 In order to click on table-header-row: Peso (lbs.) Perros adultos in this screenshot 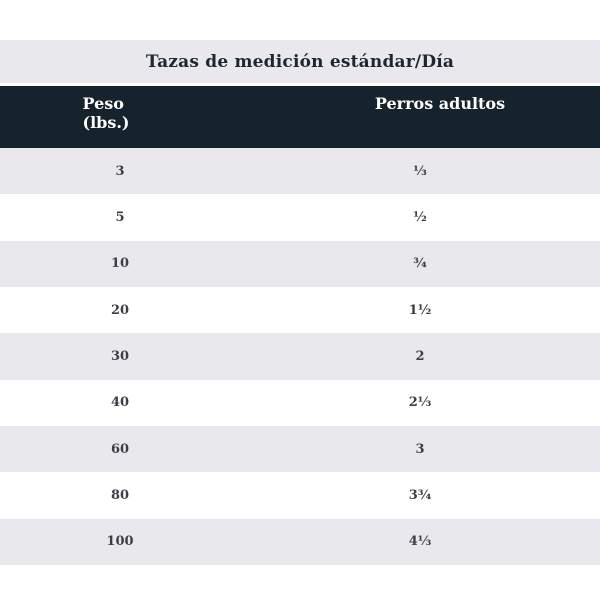, I will do `click(300, 117)`.